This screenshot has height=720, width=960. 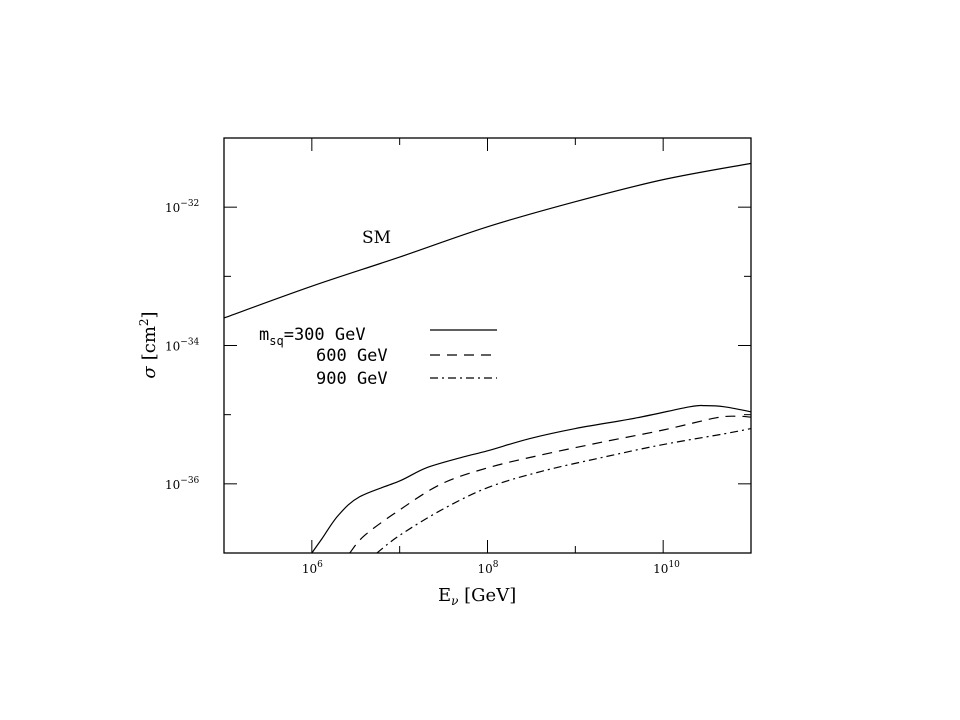 I want to click on x-tick-label: 10⁶, so click(x=312, y=568).